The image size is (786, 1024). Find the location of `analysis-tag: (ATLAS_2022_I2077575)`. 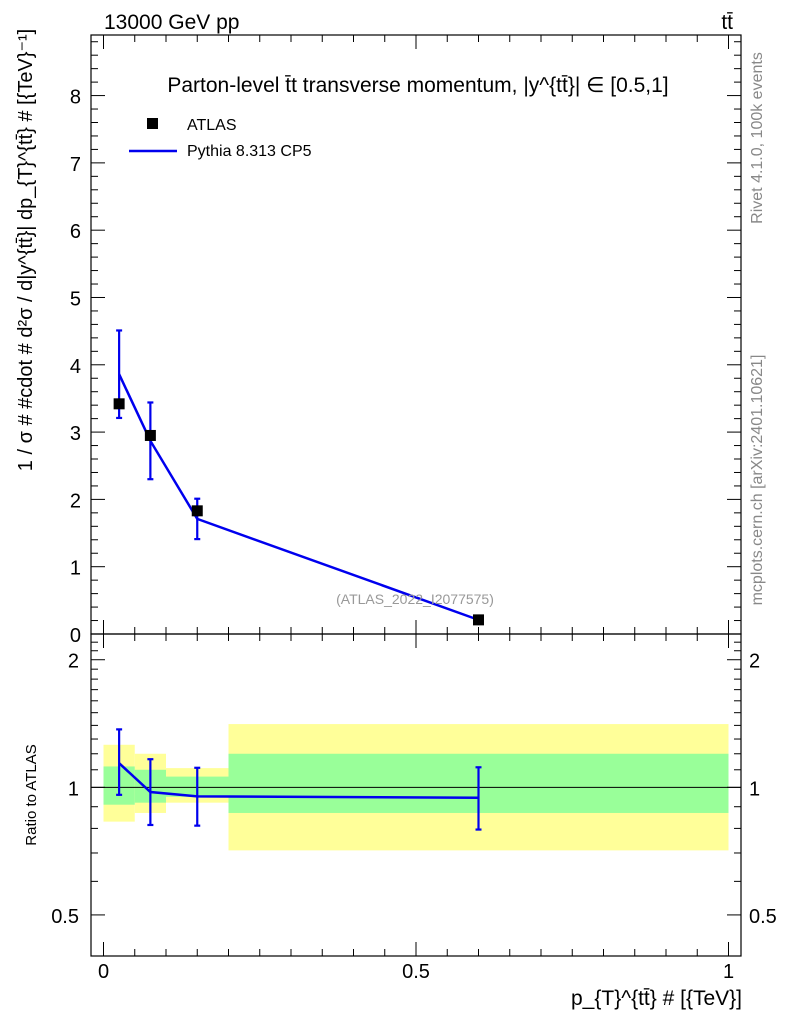

analysis-tag: (ATLAS_2022_I2077575) is located at coordinates (415, 599).